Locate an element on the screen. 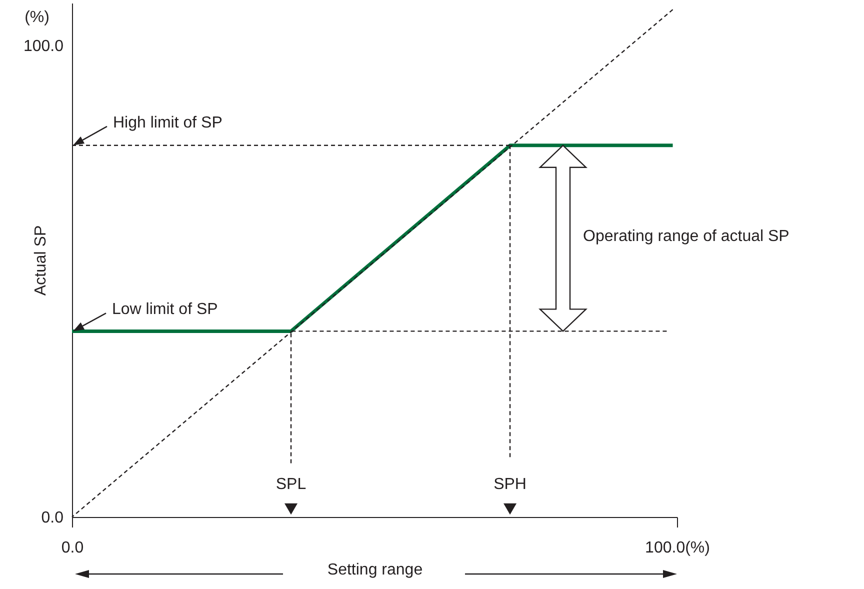 Image resolution: width=864 pixels, height=589 pixels. y-axis-title: Actual SP is located at coordinates (41, 260).